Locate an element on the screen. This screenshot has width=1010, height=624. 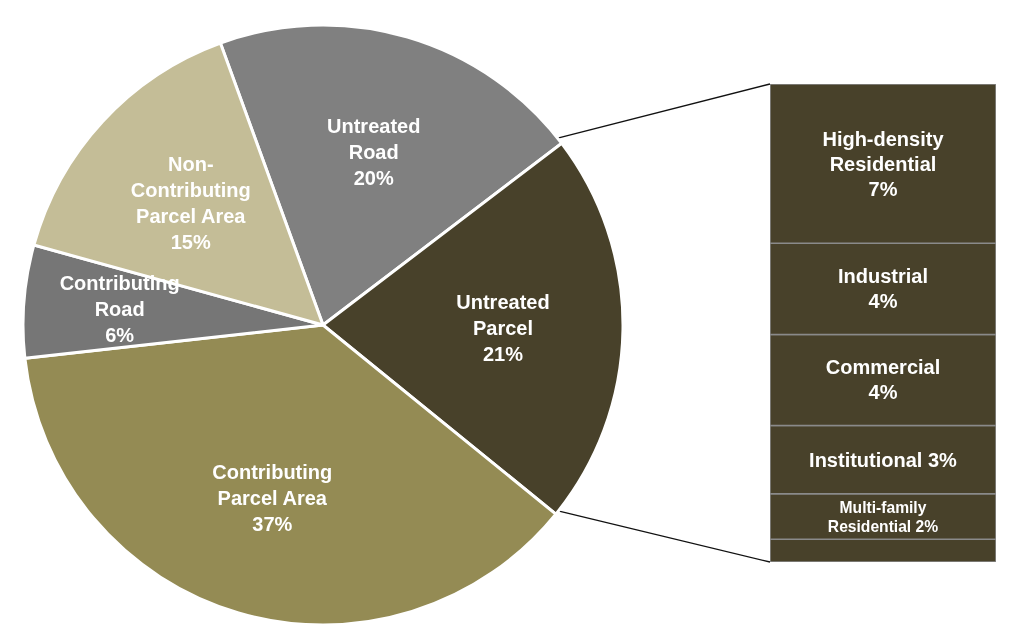
slice-label: Untreated Road is located at coordinates (374, 139).